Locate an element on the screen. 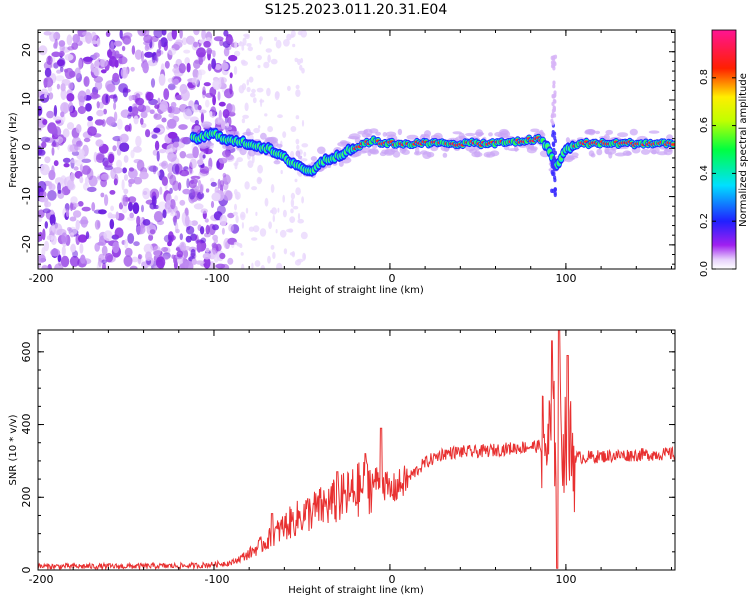 The width and height of the screenshot is (750, 600). spike-blob is located at coordinates (552, 116).